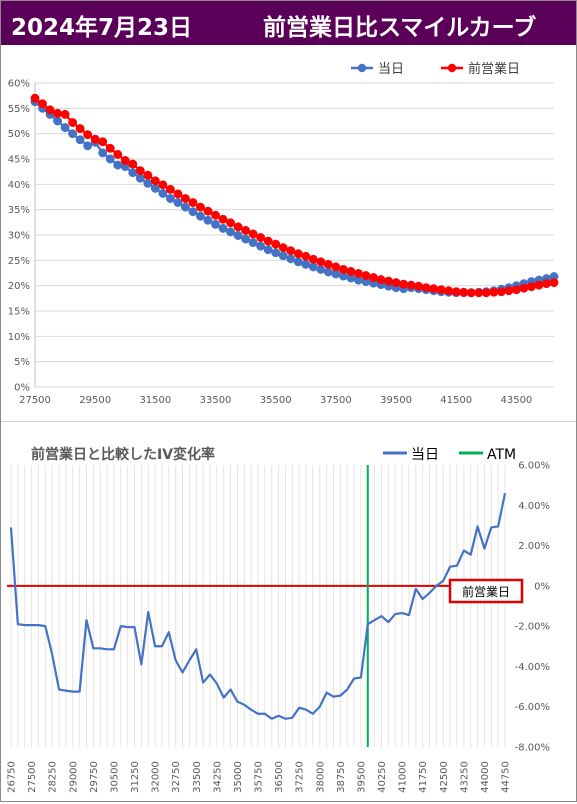 The height and width of the screenshot is (804, 577). I want to click on x-tick-label: 38750, so click(341, 777).